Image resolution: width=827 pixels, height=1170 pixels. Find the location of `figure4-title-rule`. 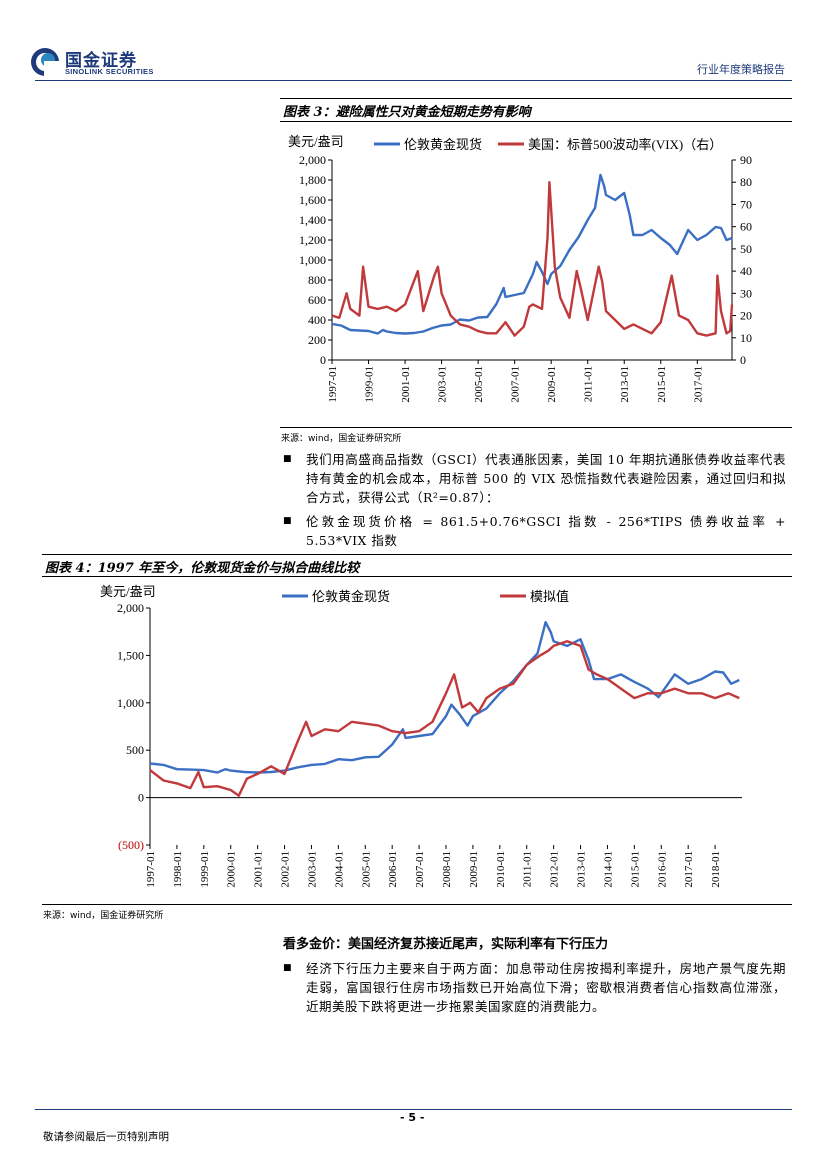

figure4-title-rule is located at coordinates (417, 576).